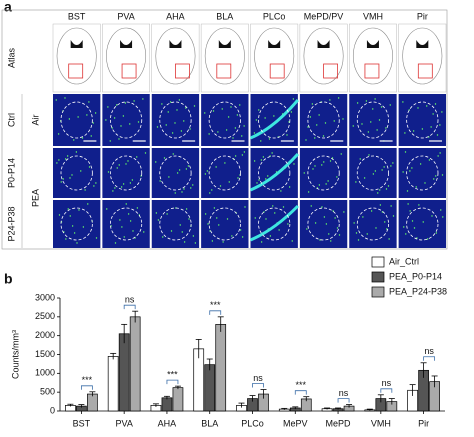  Describe the element at coordinates (45, 354) in the screenshot. I see `y-tick-label: 1500` at that location.